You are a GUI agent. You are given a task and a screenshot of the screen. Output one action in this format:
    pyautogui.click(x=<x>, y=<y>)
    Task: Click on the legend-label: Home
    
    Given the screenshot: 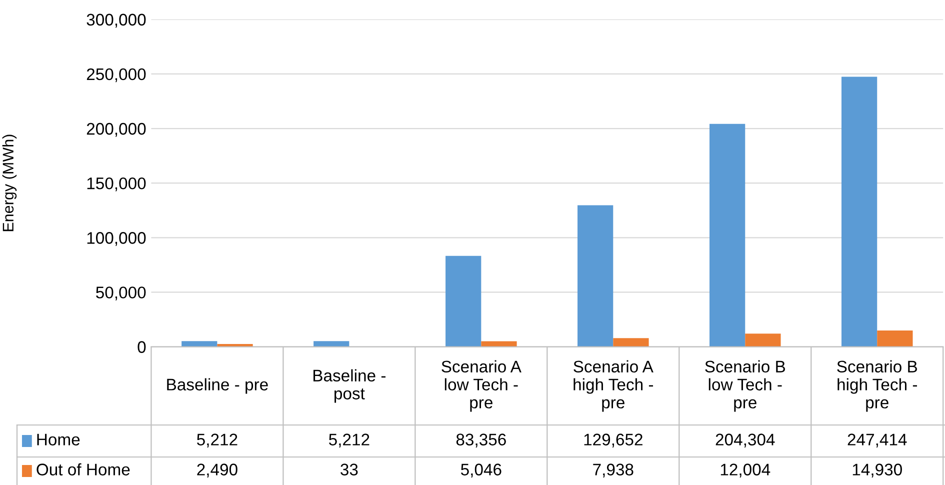 What is the action you would take?
    pyautogui.click(x=58, y=440)
    